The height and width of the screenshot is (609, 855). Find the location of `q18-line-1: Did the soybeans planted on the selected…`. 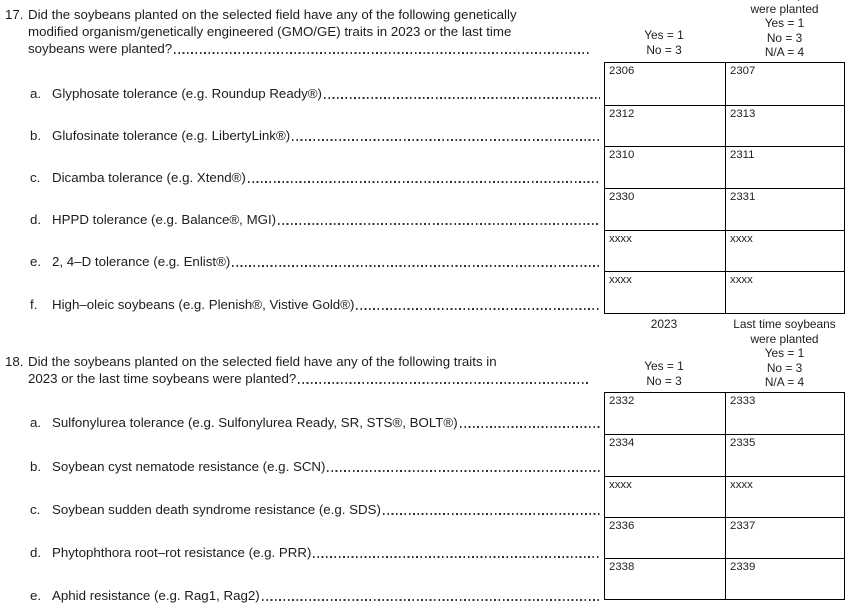

q18-line-1: Did the soybeans planted on the selected… is located at coordinates (262, 361).